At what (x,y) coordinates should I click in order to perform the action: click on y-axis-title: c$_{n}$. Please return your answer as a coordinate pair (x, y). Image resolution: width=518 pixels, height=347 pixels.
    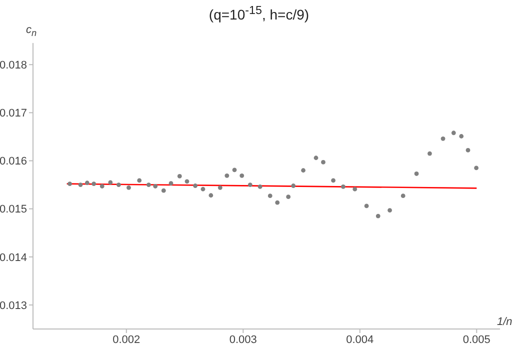
    Looking at the image, I should click on (31, 31).